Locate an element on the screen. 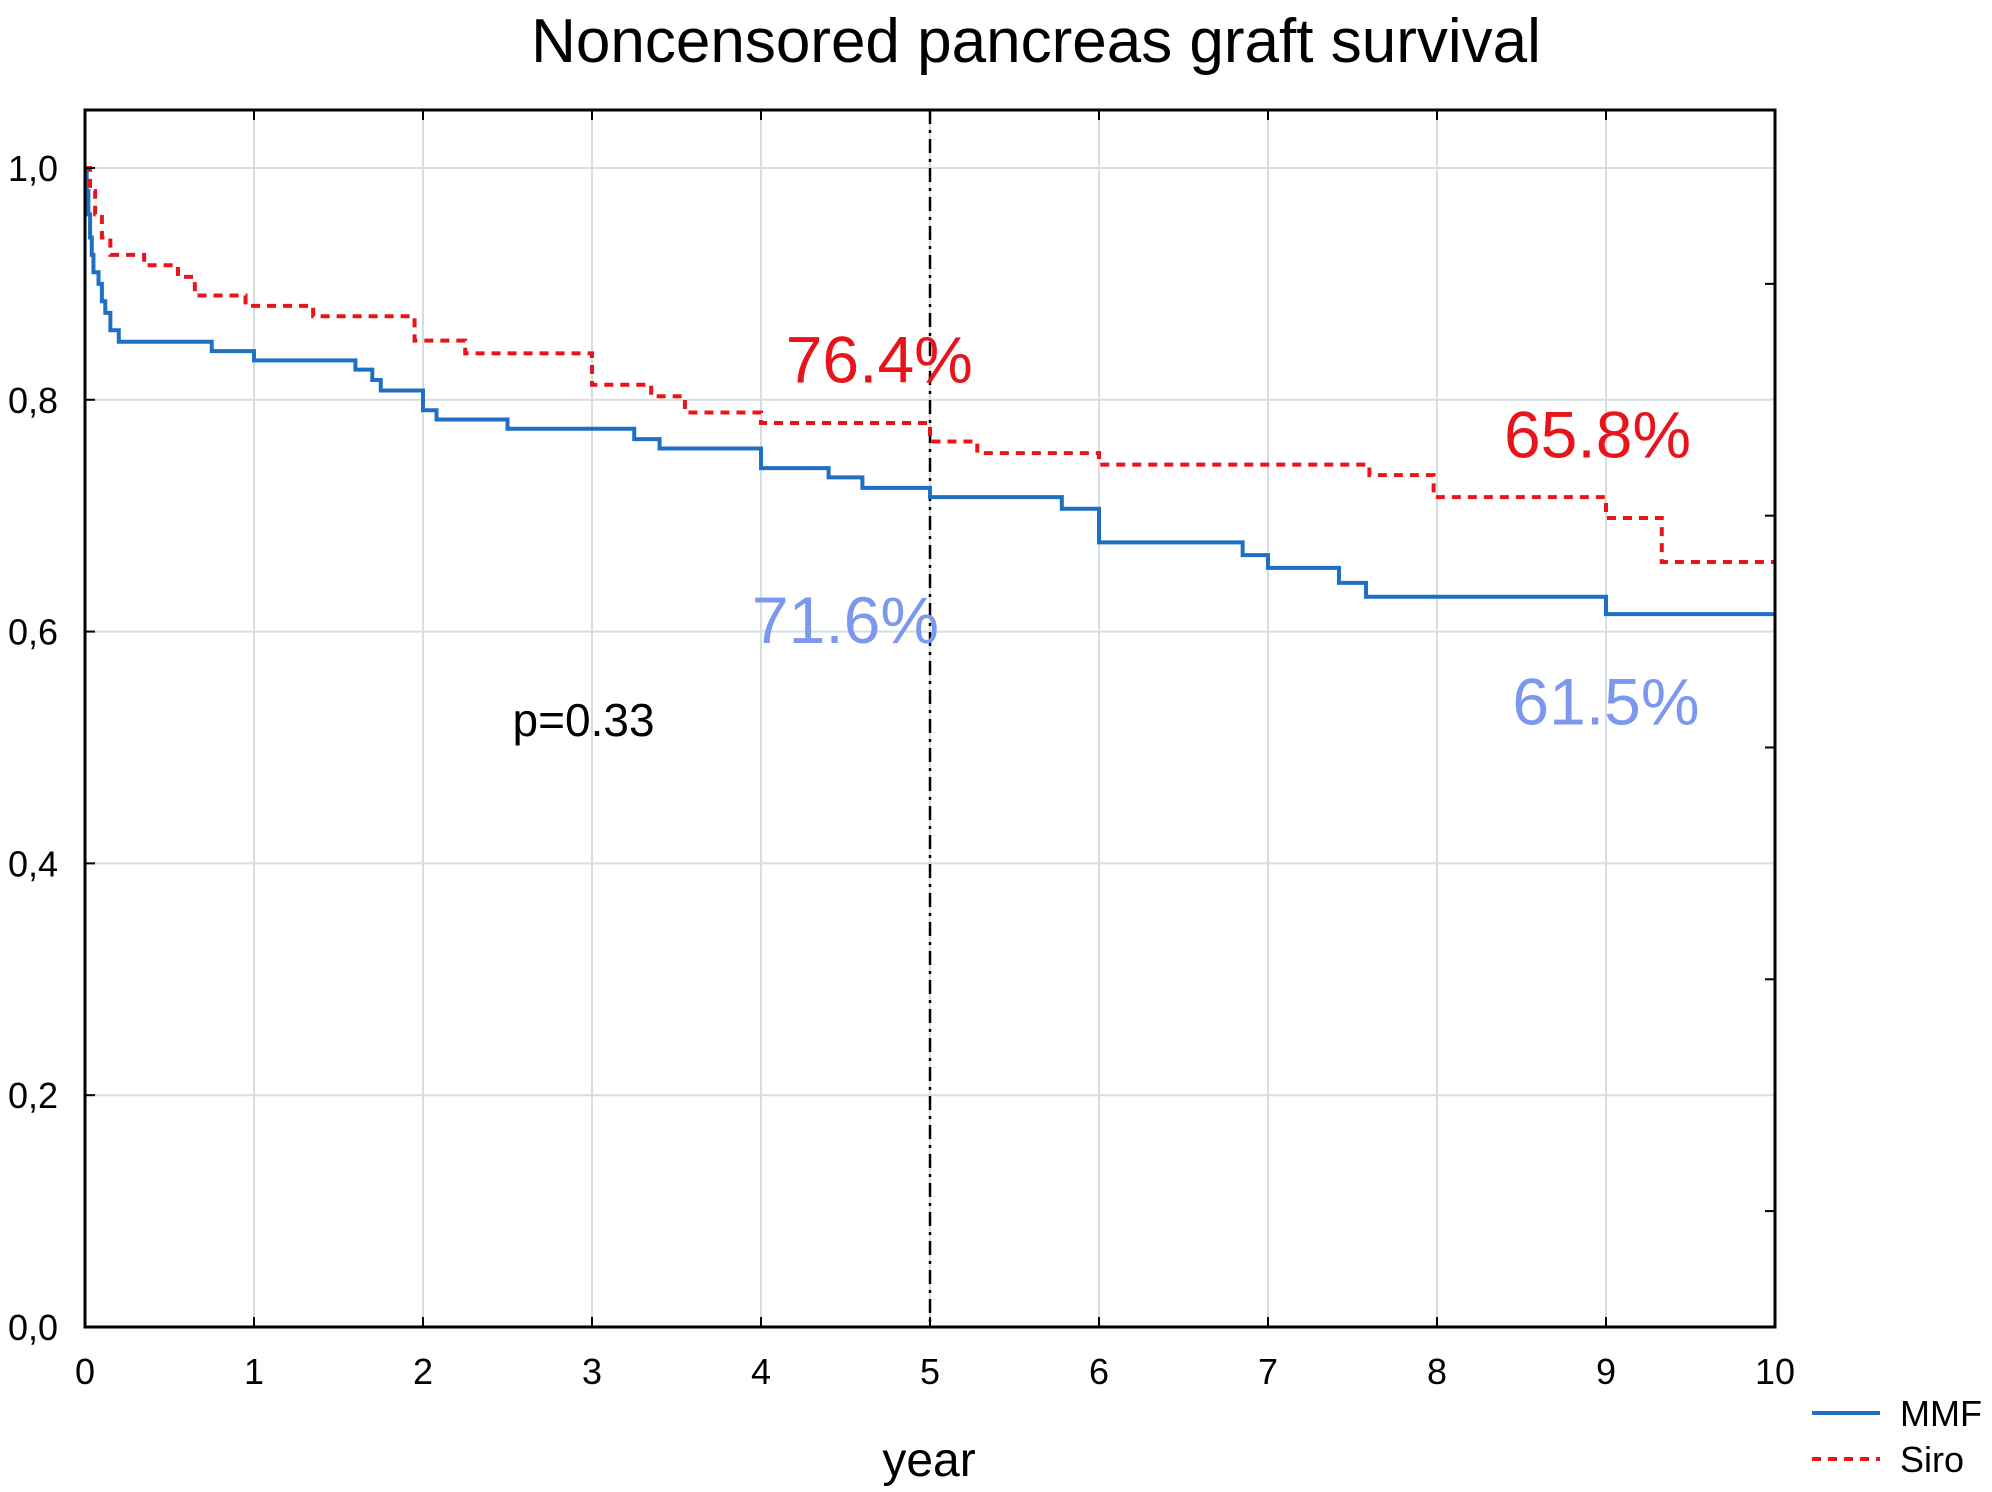 This screenshot has height=1492, width=1992. annotation-label: 65.8% is located at coordinates (1597, 435).